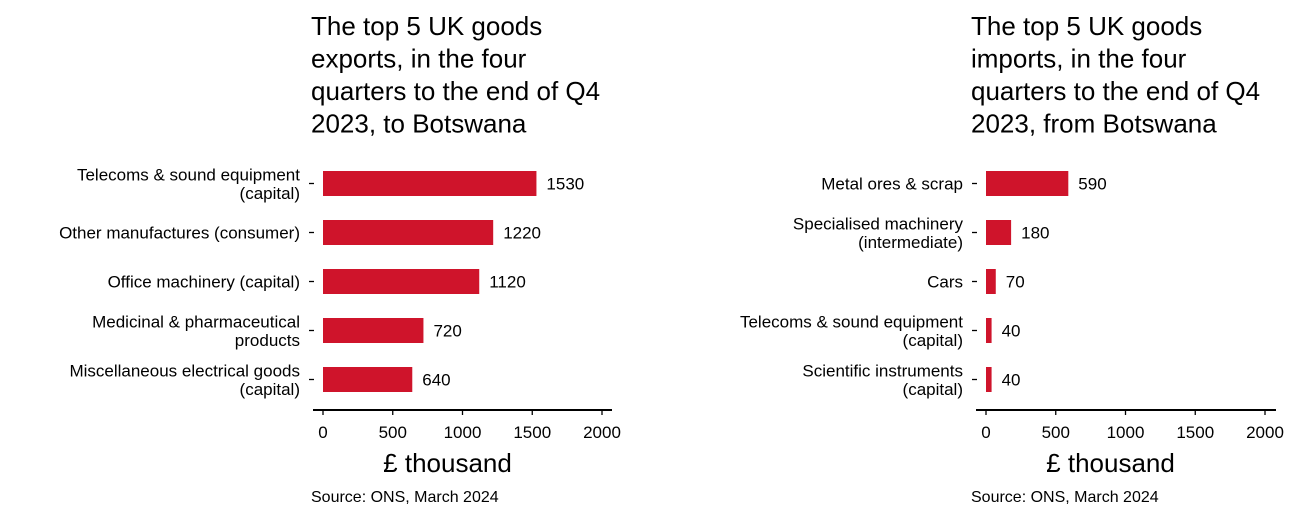 The width and height of the screenshot is (1304, 508). Describe the element at coordinates (267, 340) in the screenshot. I see `category-label-line: products` at that location.